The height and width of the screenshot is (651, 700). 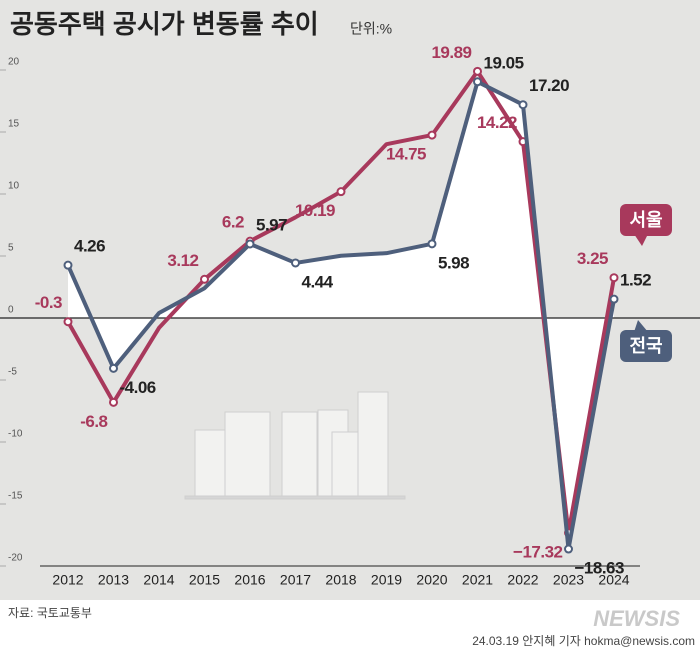 I want to click on value-label: 3.12, so click(x=182, y=260).